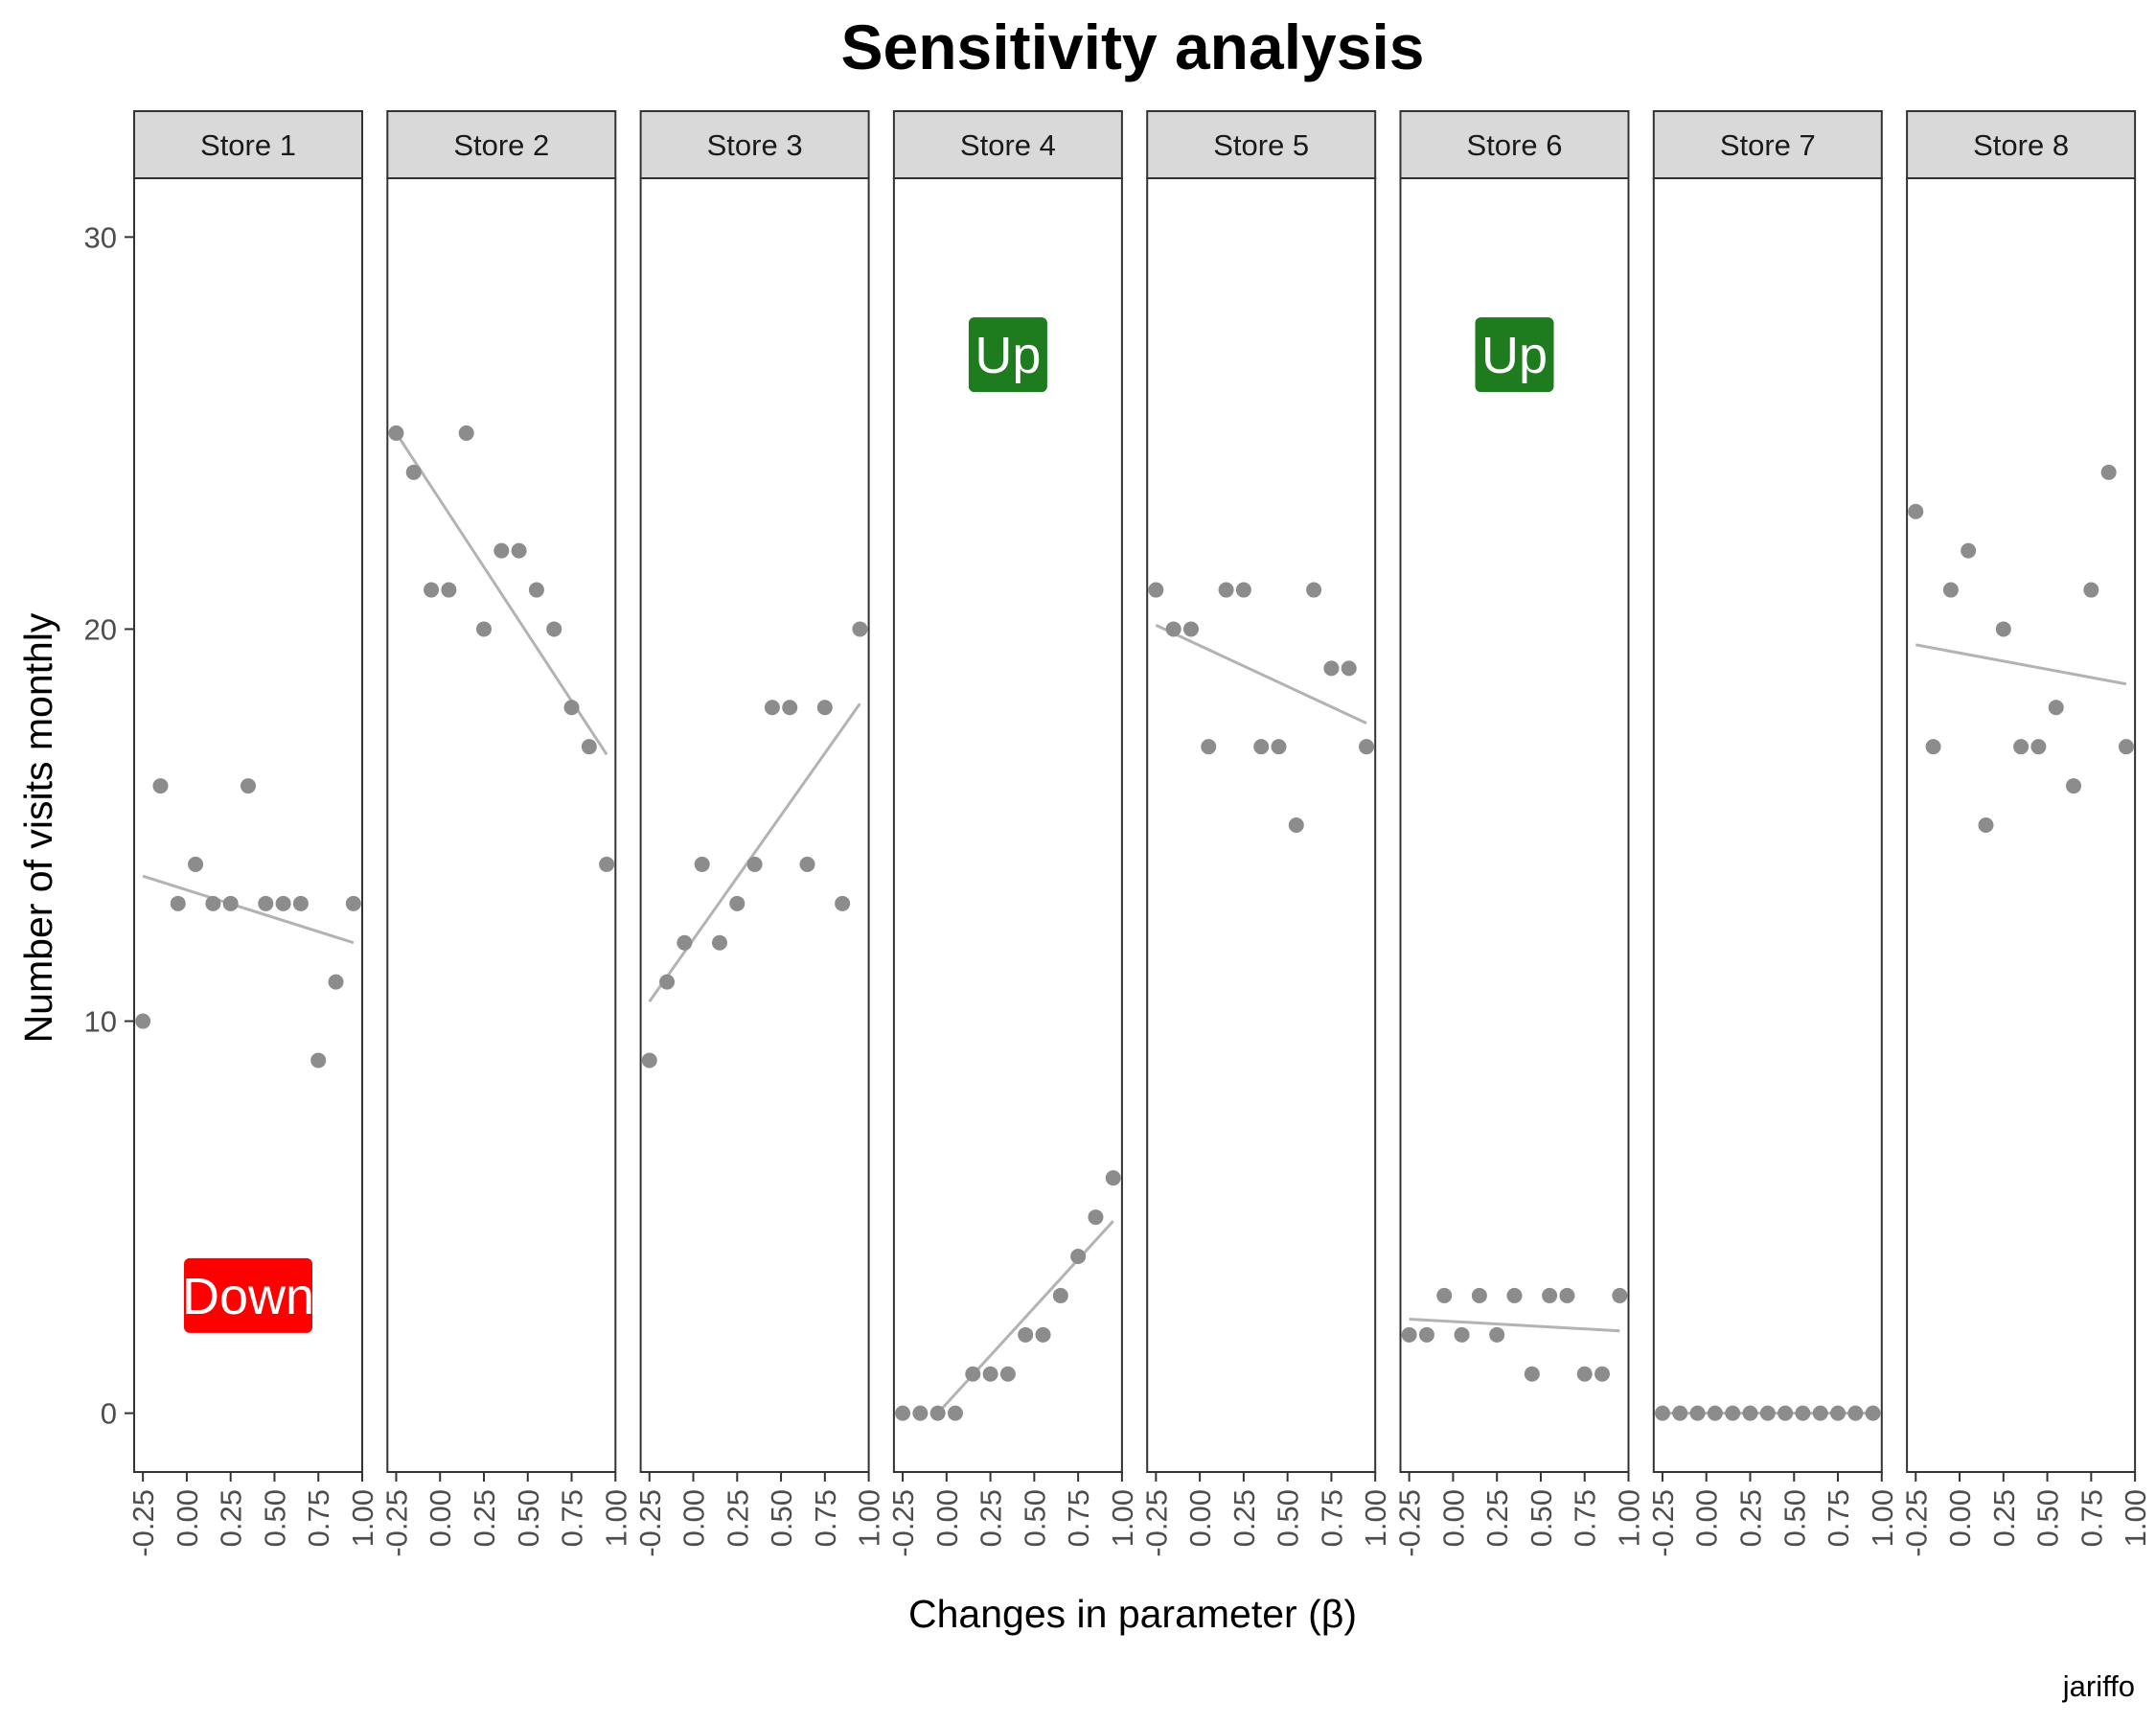 The width and height of the screenshot is (2156, 1725). I want to click on facet-panel-2: Store 2 -0.25 0.00 0.25 0.50 0.75 1.00, so click(506, 833).